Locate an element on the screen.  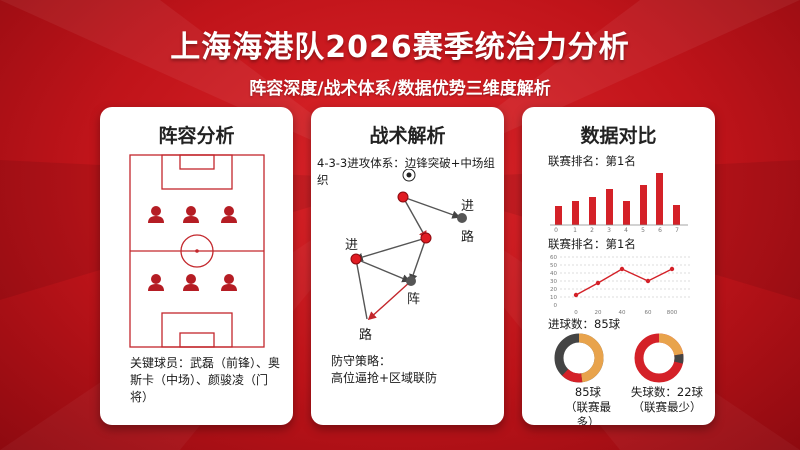
tactic-label-top-right: 进 is located at coordinates (467, 206).